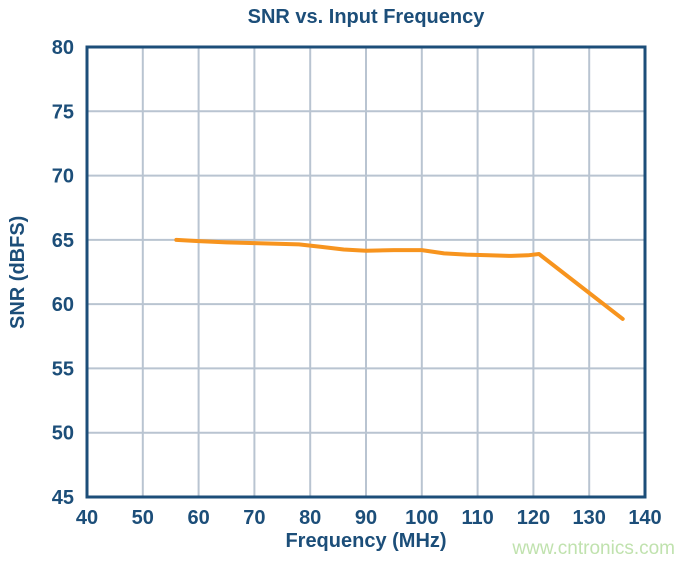 Image resolution: width=684 pixels, height=564 pixels. I want to click on y-tick-label: 70, so click(63, 177).